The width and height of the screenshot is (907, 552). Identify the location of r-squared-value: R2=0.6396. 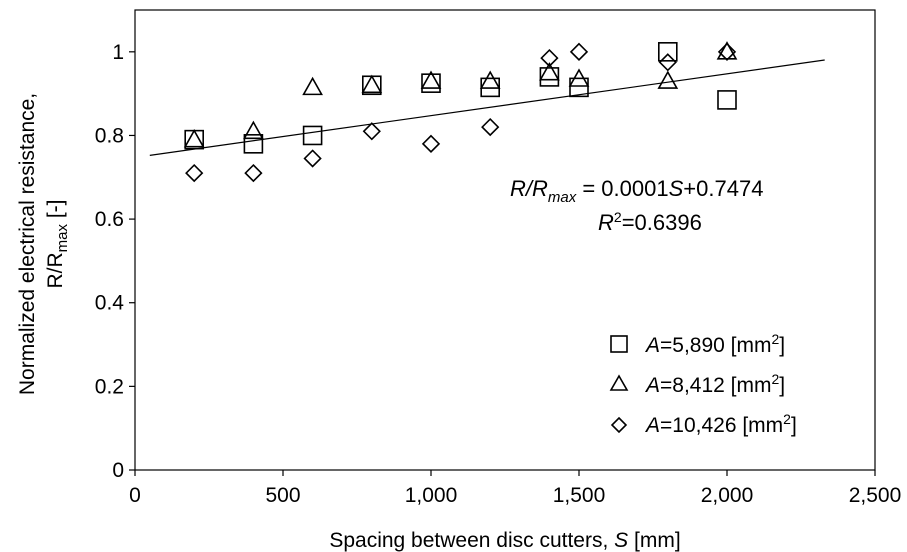
(650, 222).